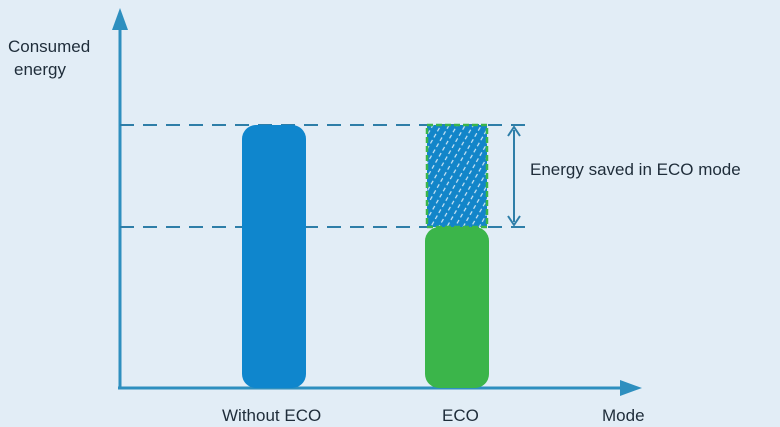 The height and width of the screenshot is (427, 780). I want to click on category-label-without-eco: Without ECO, so click(272, 415).